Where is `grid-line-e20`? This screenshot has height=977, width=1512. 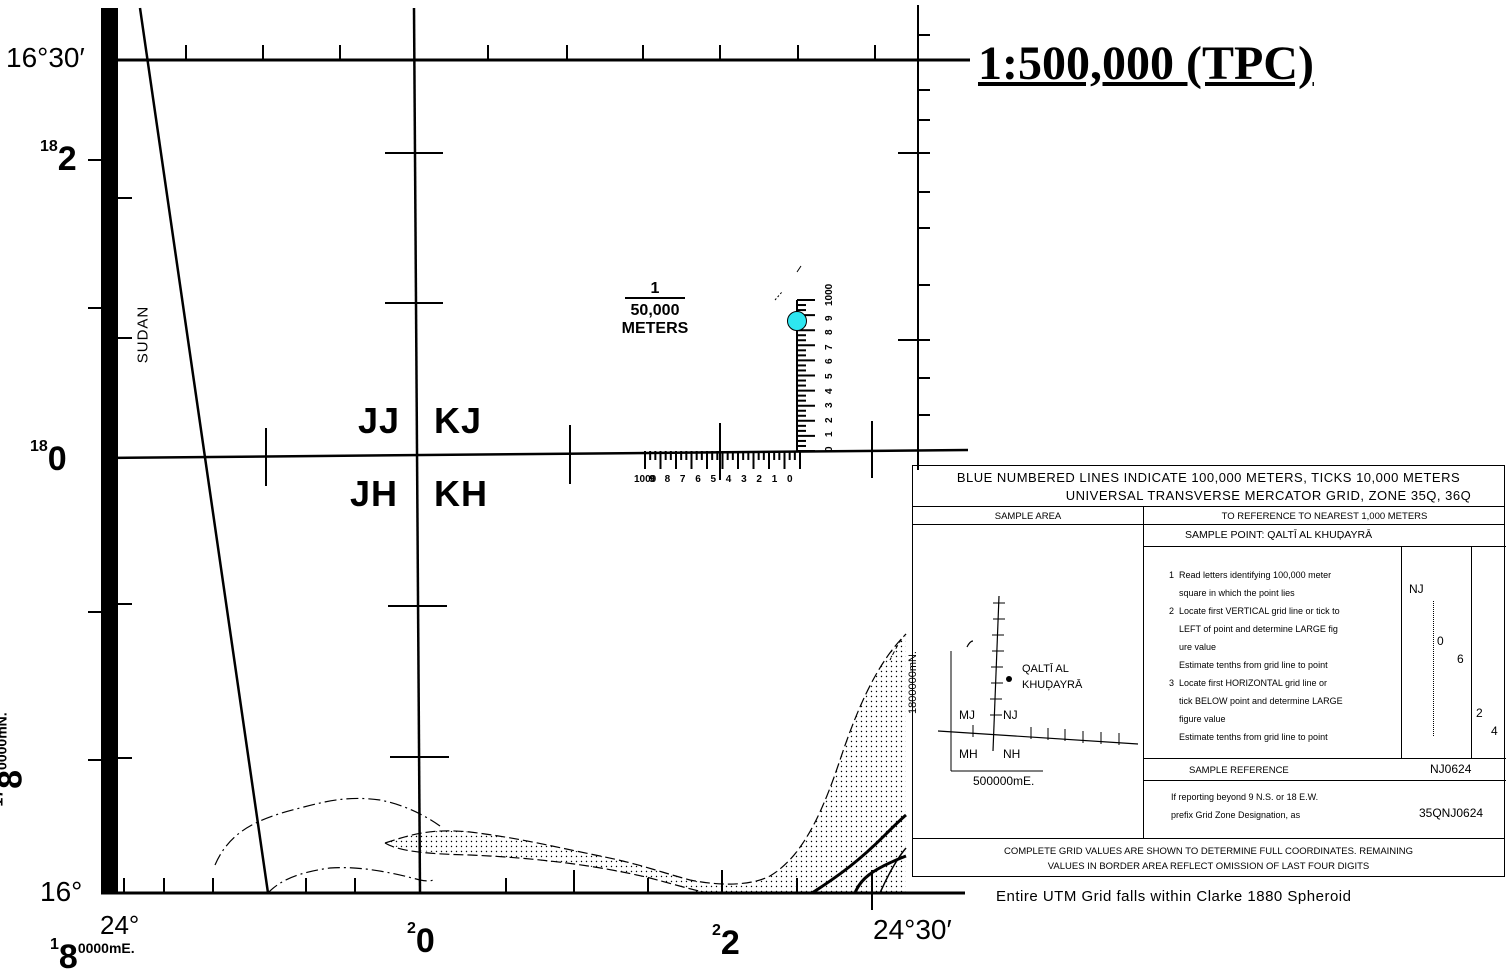 grid-line-e20 is located at coordinates (417, 450).